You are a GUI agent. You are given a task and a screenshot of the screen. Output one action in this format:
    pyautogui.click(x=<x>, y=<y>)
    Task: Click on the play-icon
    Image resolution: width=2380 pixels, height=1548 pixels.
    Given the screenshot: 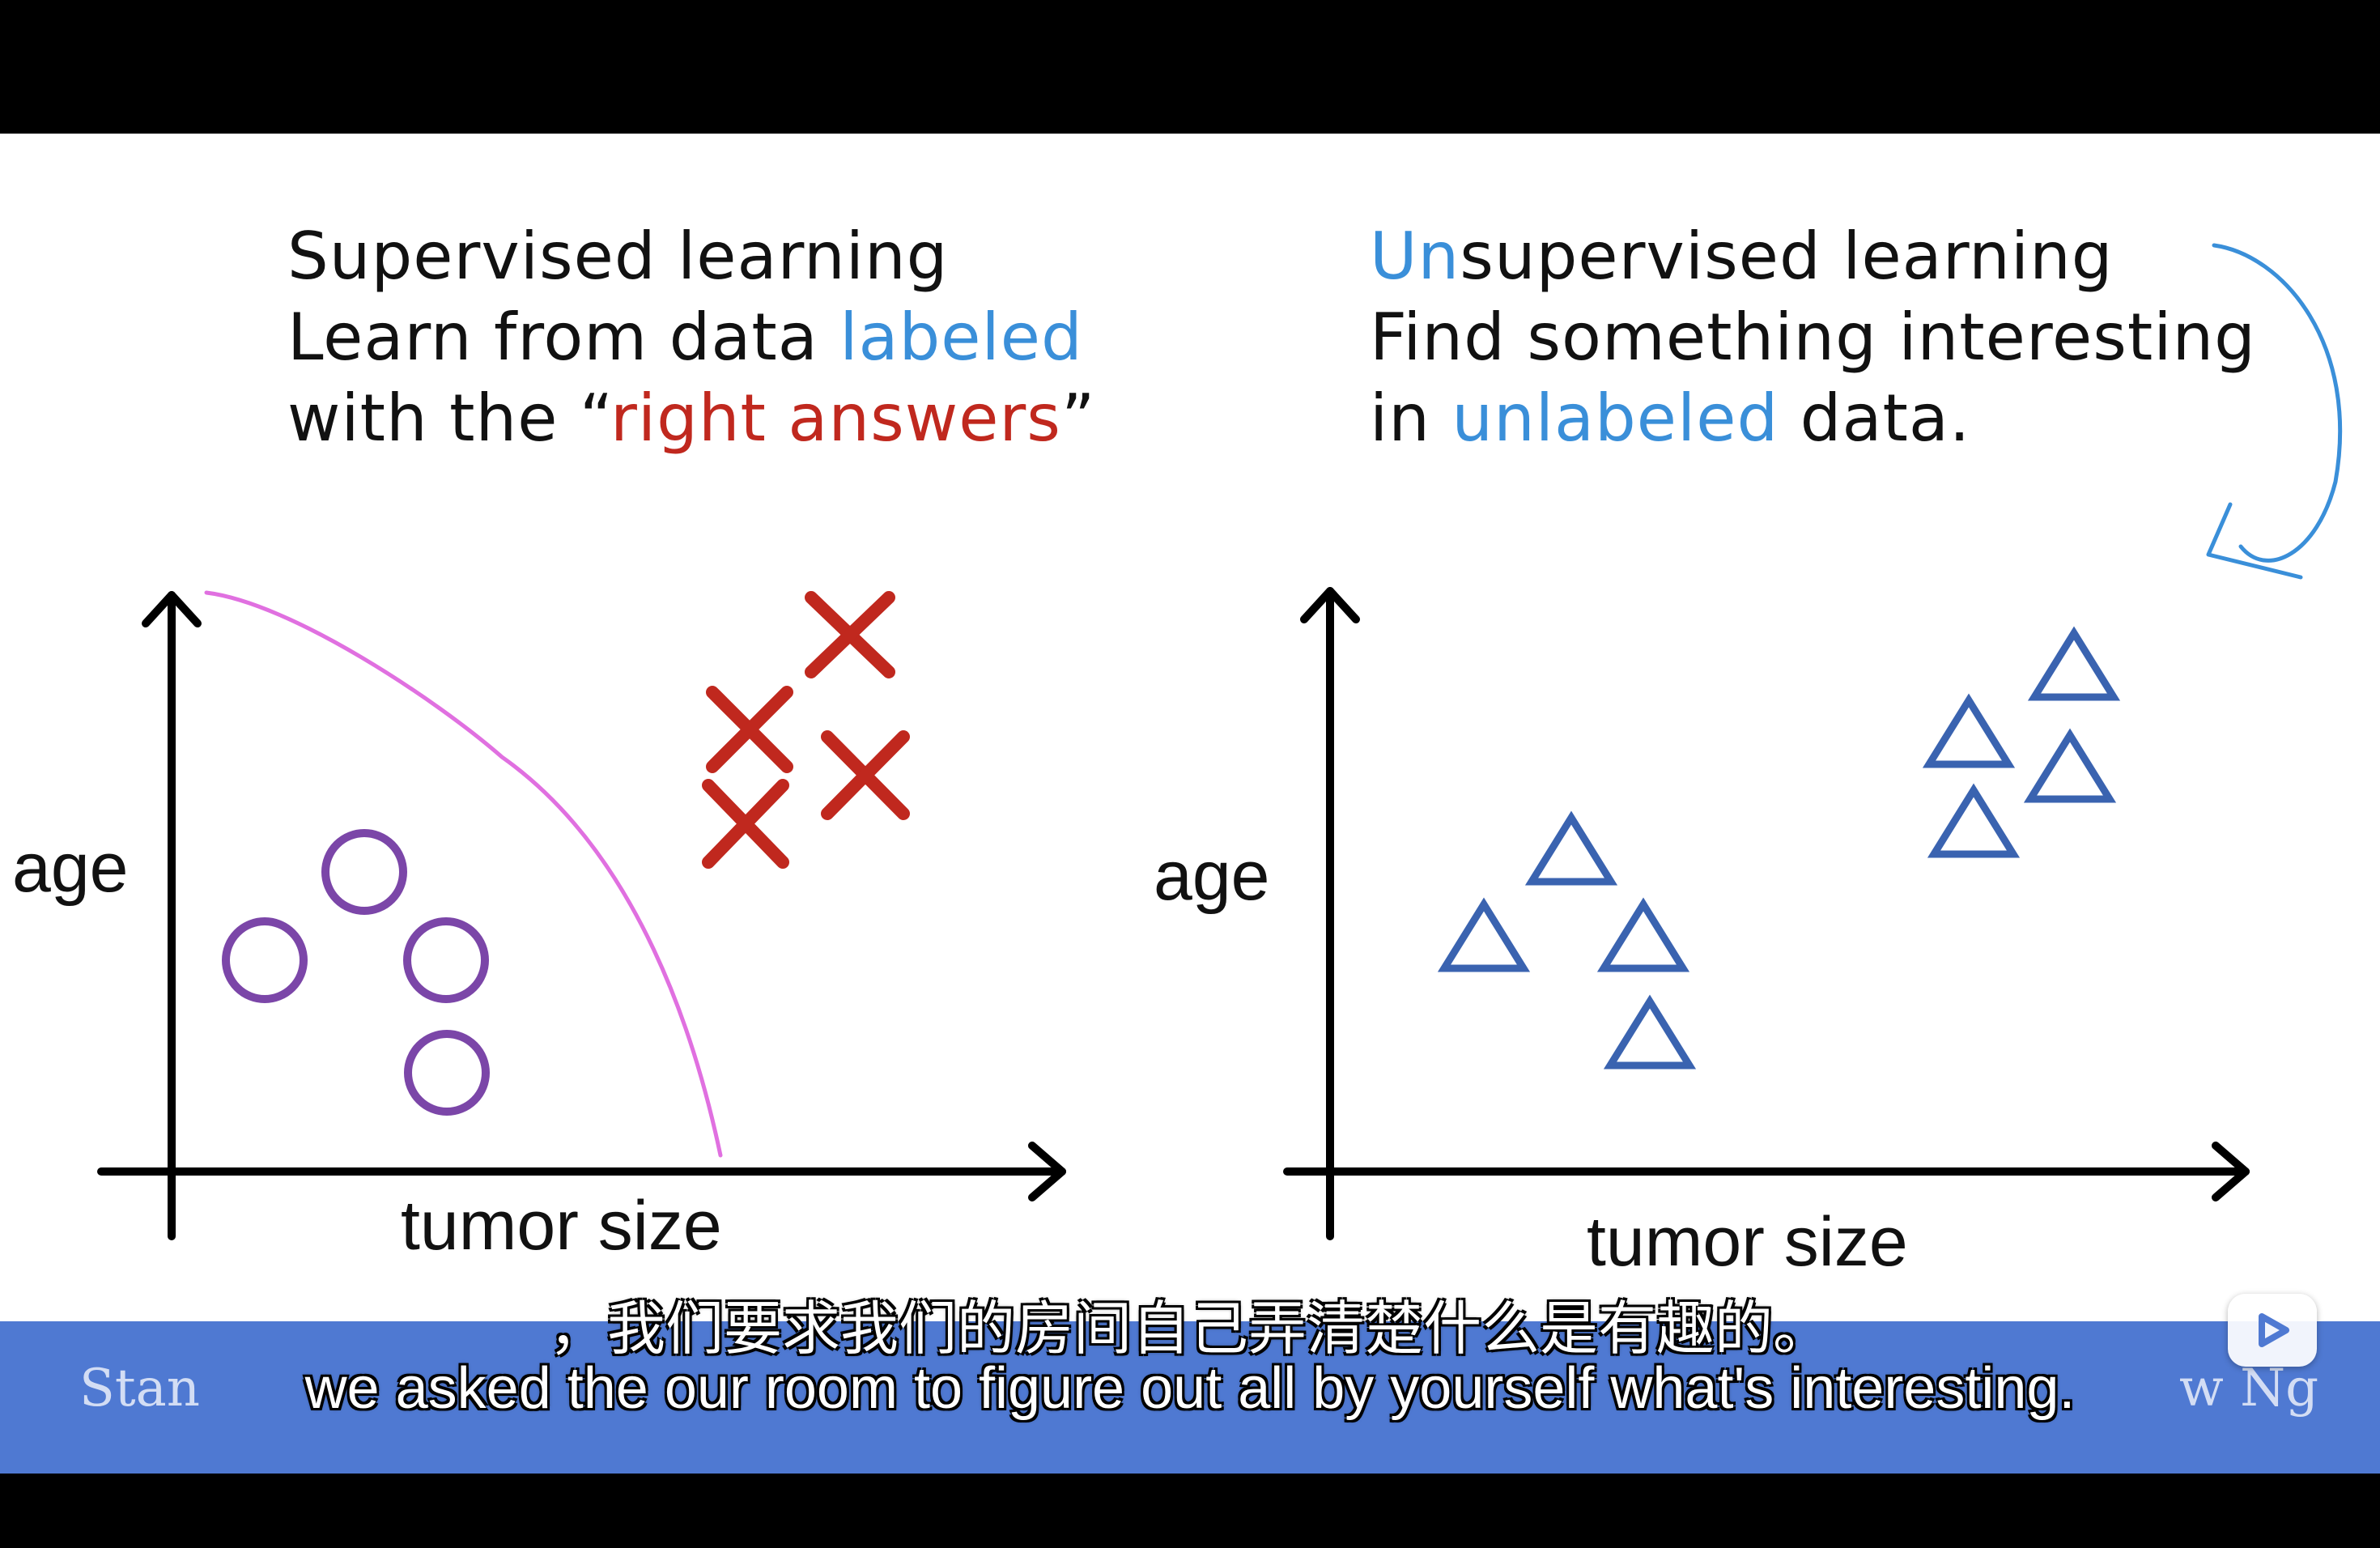 What is the action you would take?
    pyautogui.click(x=2274, y=1330)
    